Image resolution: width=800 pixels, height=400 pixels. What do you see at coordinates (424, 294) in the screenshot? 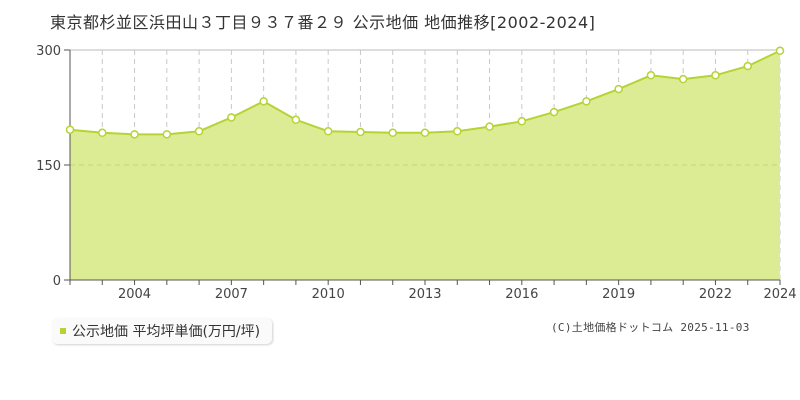
I see `svg-text: 2013` at bounding box center [424, 294].